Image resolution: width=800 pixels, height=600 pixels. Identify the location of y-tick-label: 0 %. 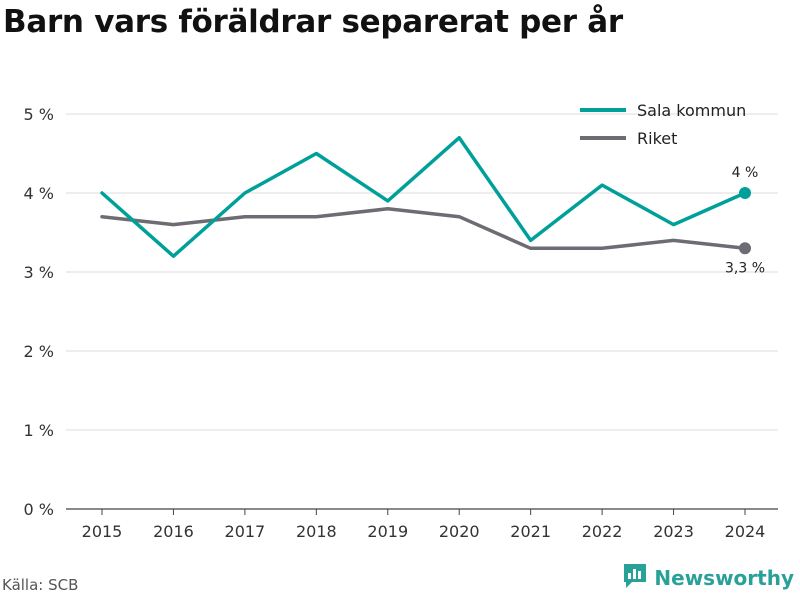
(39, 509).